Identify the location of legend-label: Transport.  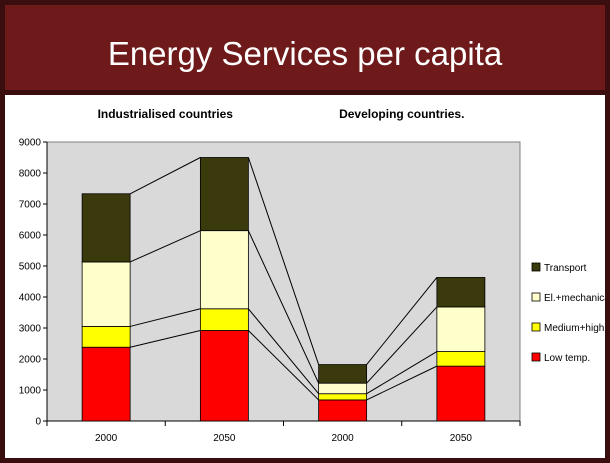
(565, 268).